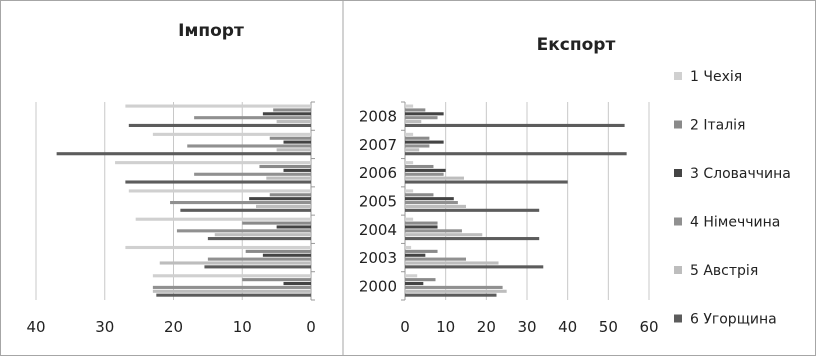 The width and height of the screenshot is (816, 361). What do you see at coordinates (576, 45) in the screenshot?
I see `export-title: Експорт` at bounding box center [576, 45].